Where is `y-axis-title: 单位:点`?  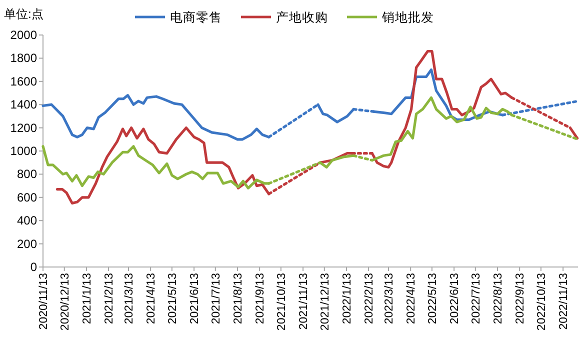 y-axis-title: 单位:点 is located at coordinates (24, 14).